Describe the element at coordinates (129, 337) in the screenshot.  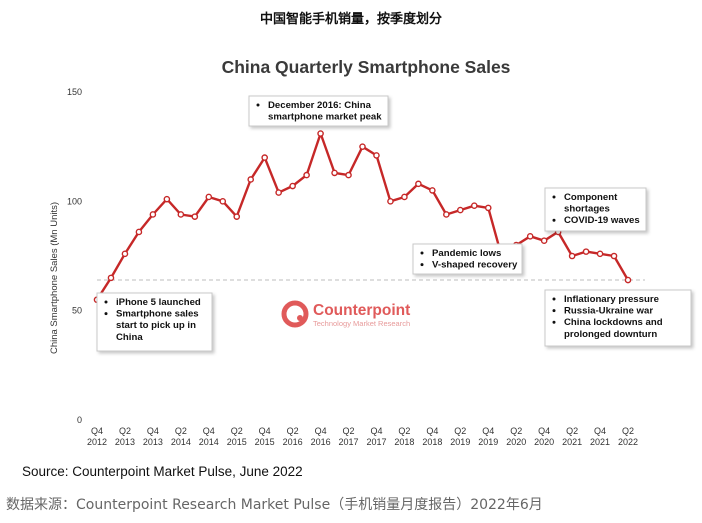
I see `annotation-text: China` at that location.